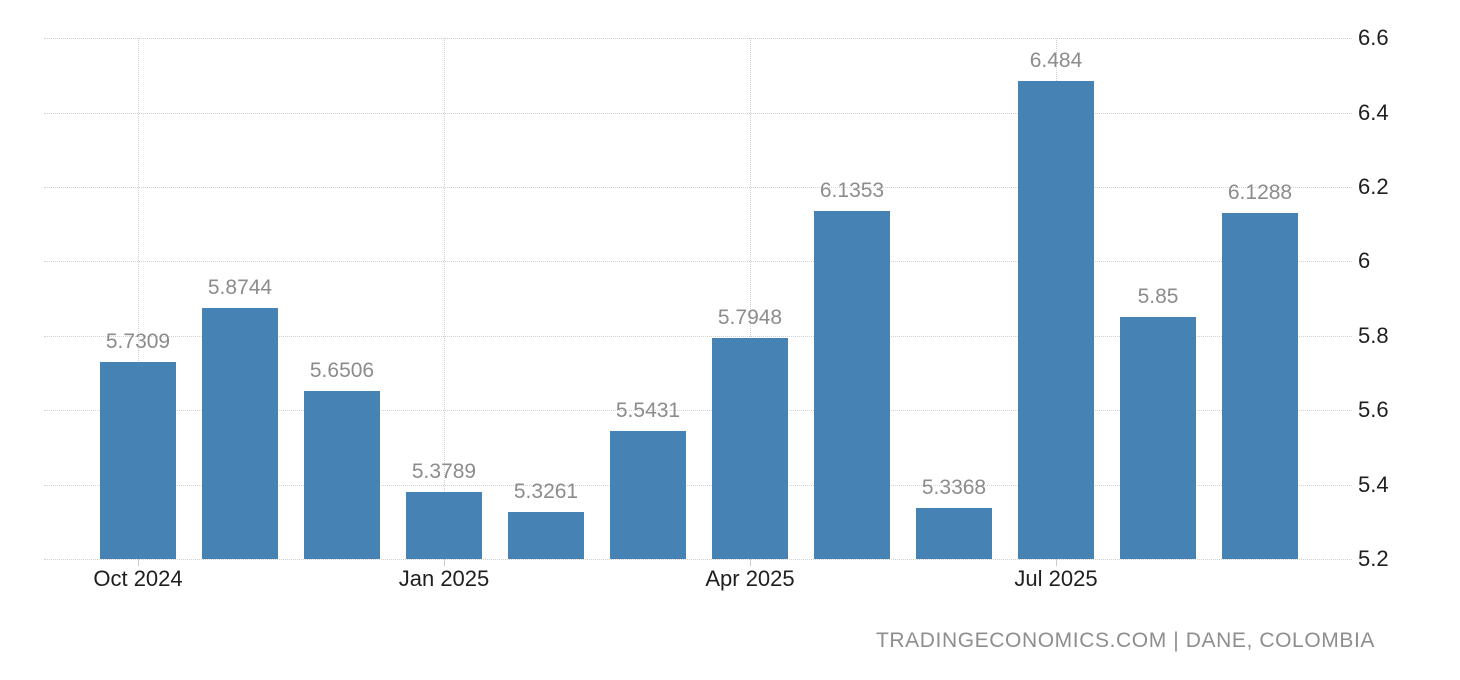 Image resolution: width=1460 pixels, height=680 pixels. Describe the element at coordinates (1056, 578) in the screenshot. I see `x-axis-tick-label: Jul 2025` at that location.